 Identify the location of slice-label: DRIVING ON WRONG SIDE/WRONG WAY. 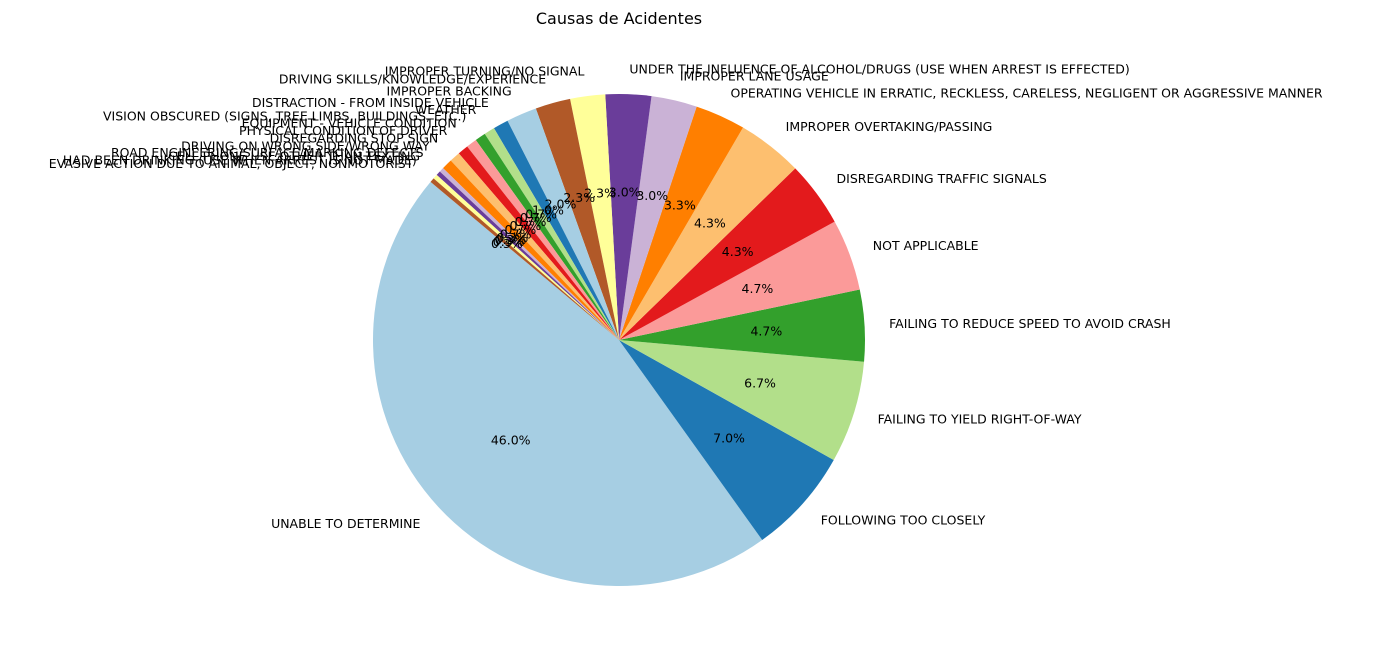
(305, 146).